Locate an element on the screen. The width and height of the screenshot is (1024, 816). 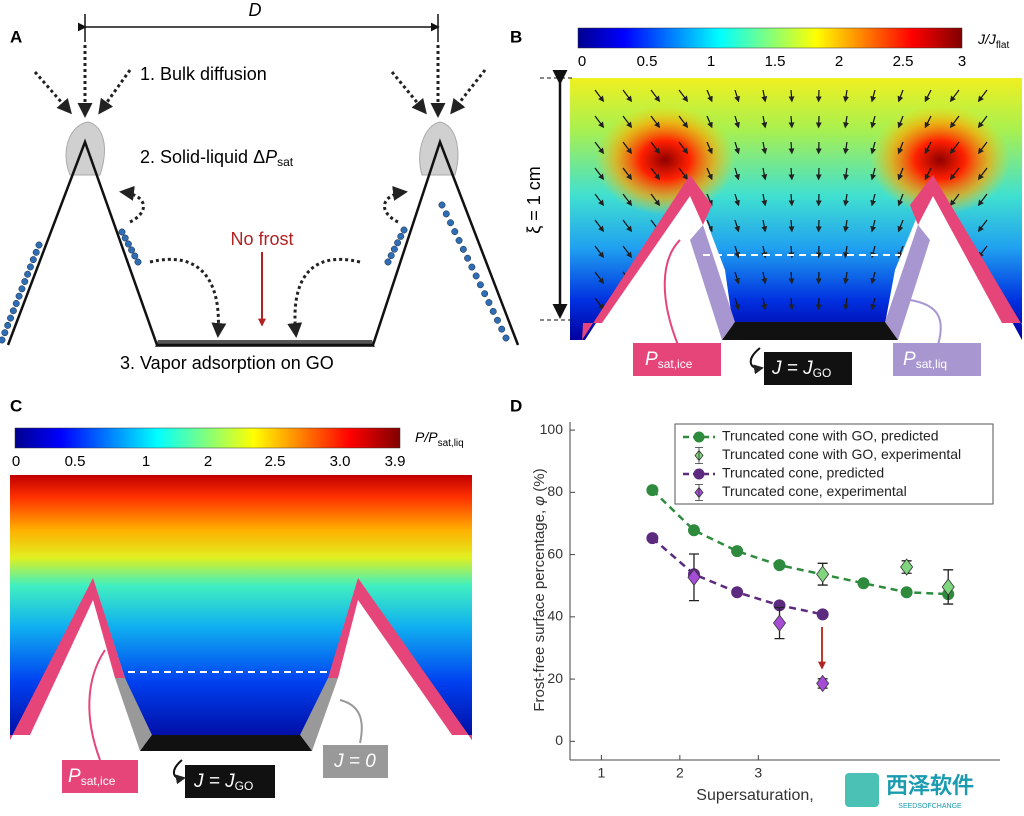
panel-letter: D is located at coordinates (516, 405).